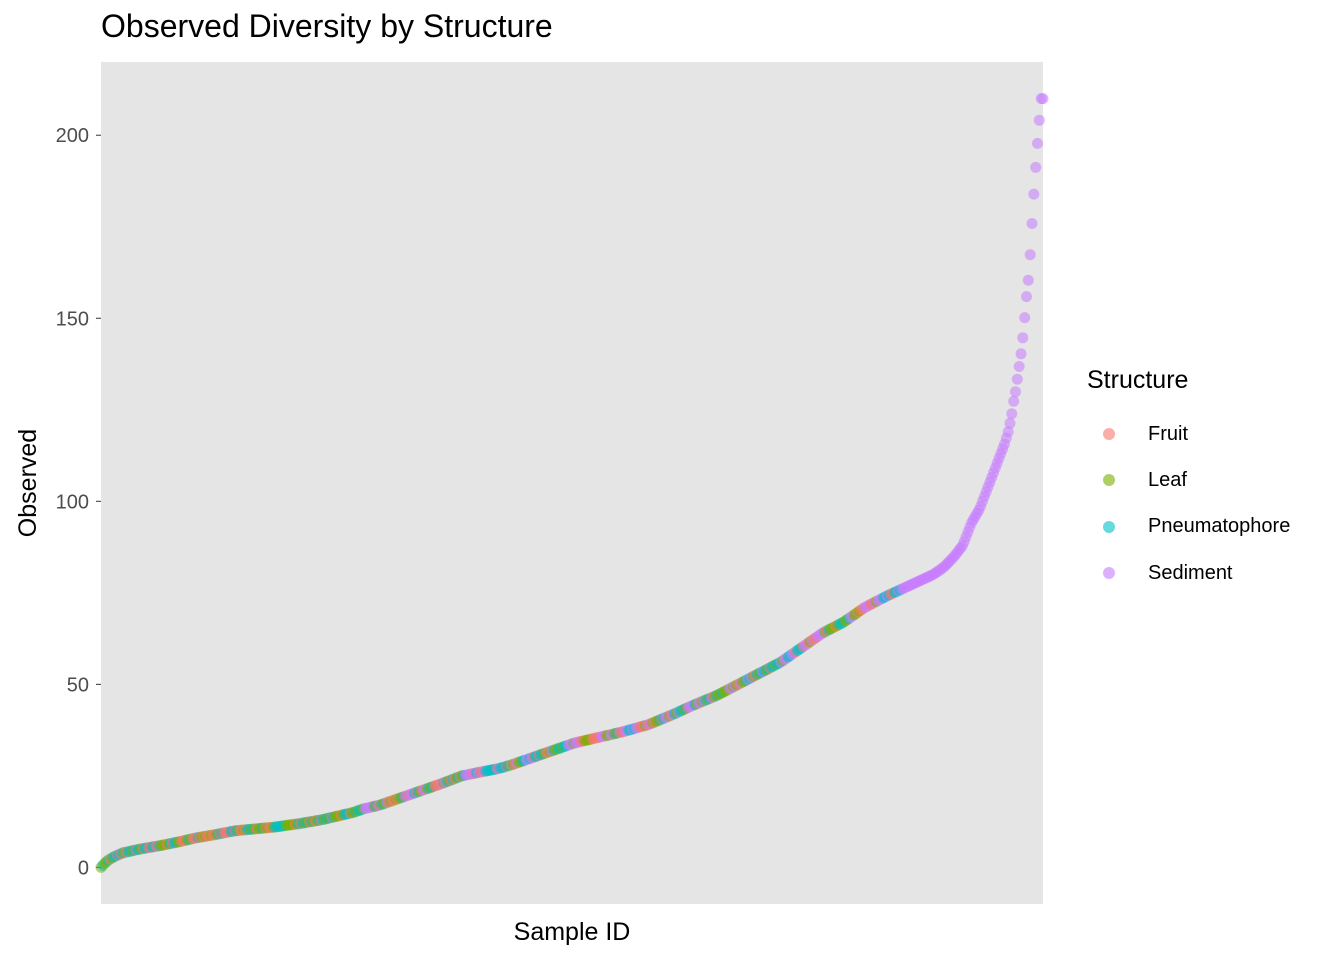 The image size is (1344, 960). What do you see at coordinates (1167, 479) in the screenshot?
I see `legend-label: Leaf` at bounding box center [1167, 479].